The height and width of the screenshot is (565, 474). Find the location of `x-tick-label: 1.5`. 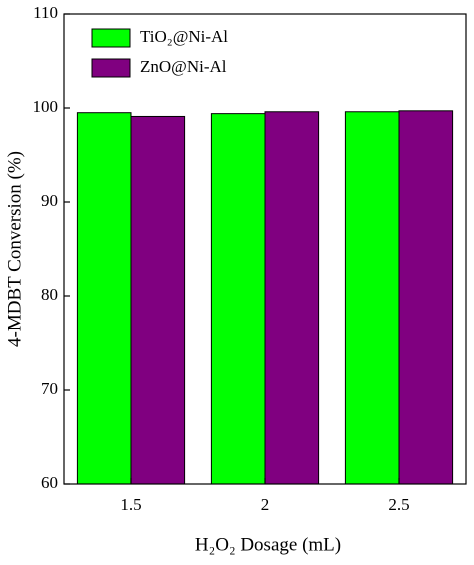

x-tick-label: 1.5 is located at coordinates (130, 504).